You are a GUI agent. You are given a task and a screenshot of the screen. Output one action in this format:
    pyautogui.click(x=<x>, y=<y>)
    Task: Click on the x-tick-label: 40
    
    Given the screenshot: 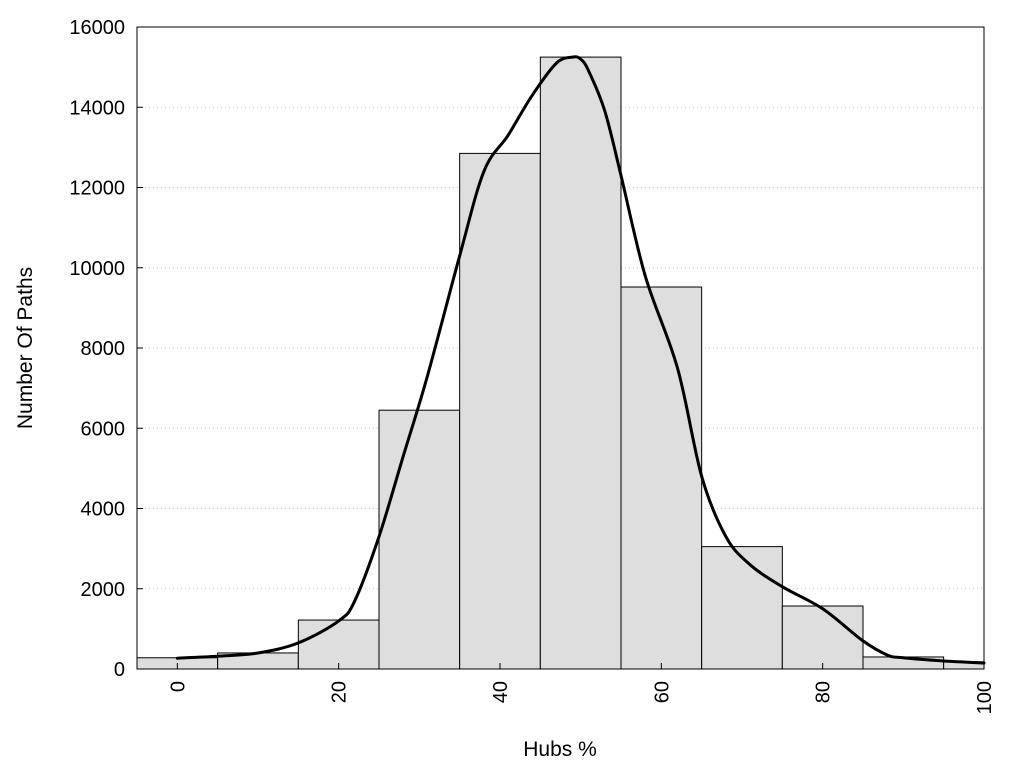 What is the action you would take?
    pyautogui.click(x=501, y=692)
    